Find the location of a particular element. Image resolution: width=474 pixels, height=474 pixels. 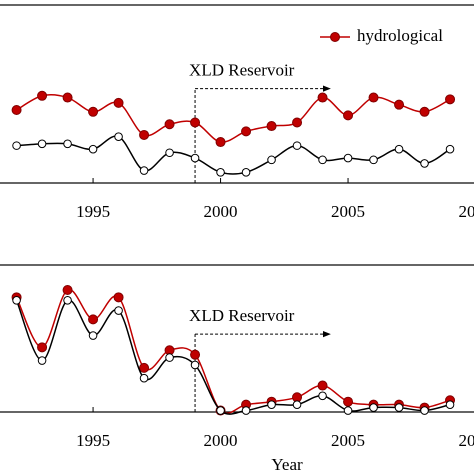

legend-marker is located at coordinates (335, 37).